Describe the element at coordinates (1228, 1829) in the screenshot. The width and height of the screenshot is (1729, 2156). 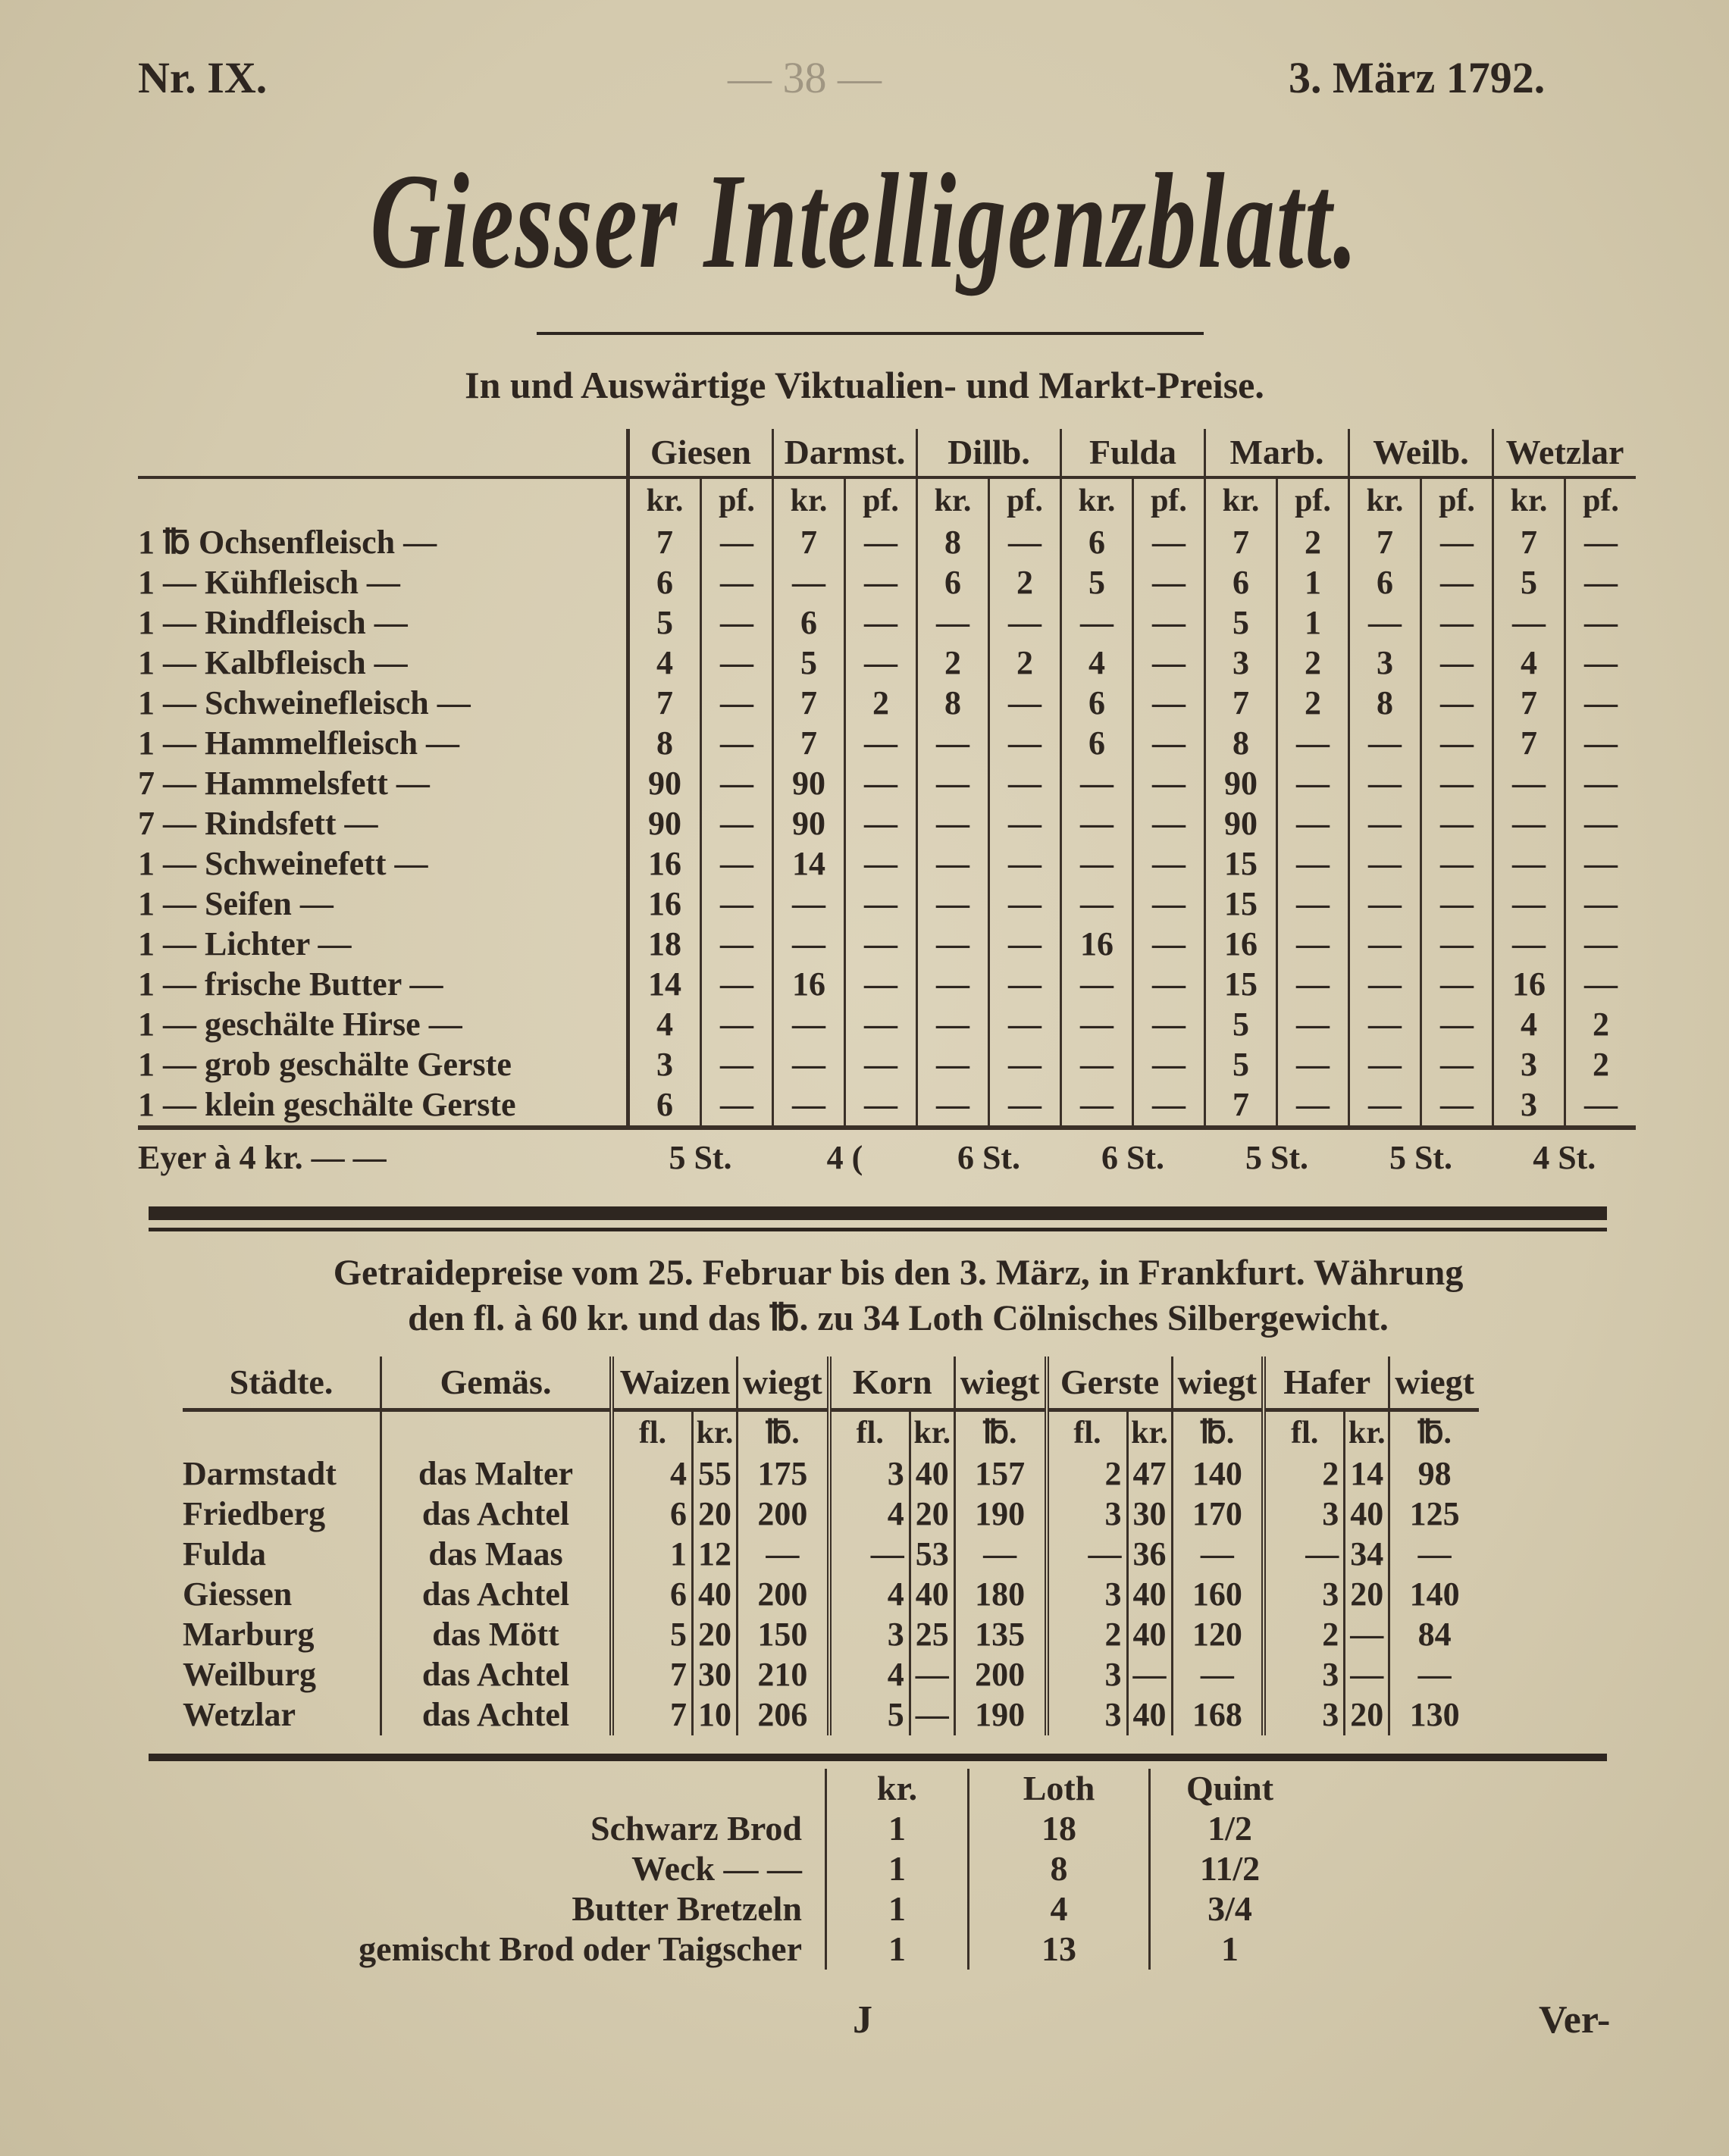
I see `bread-value: 1/2` at that location.